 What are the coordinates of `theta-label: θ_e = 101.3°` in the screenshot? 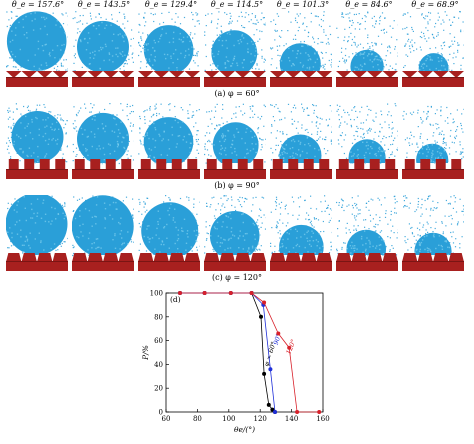 It's located at (303, 4).